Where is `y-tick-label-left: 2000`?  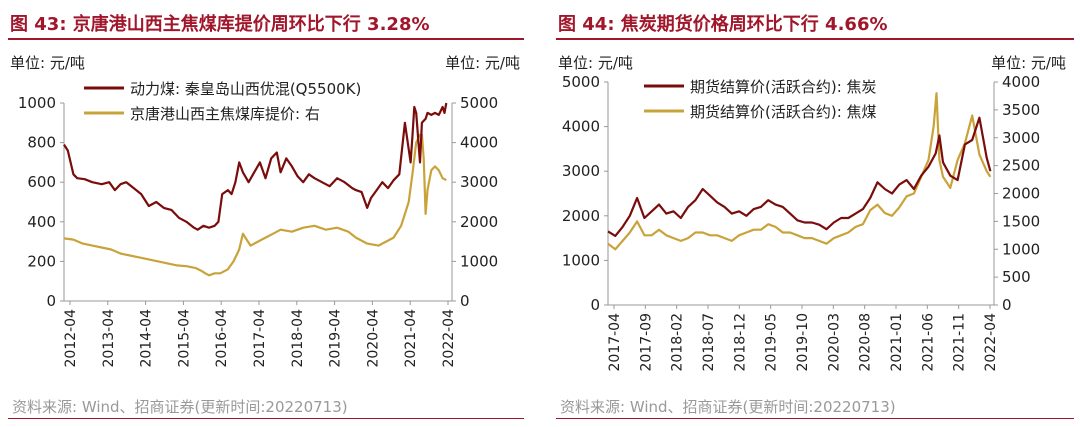
y-tick-label-left: 2000 is located at coordinates (581, 216).